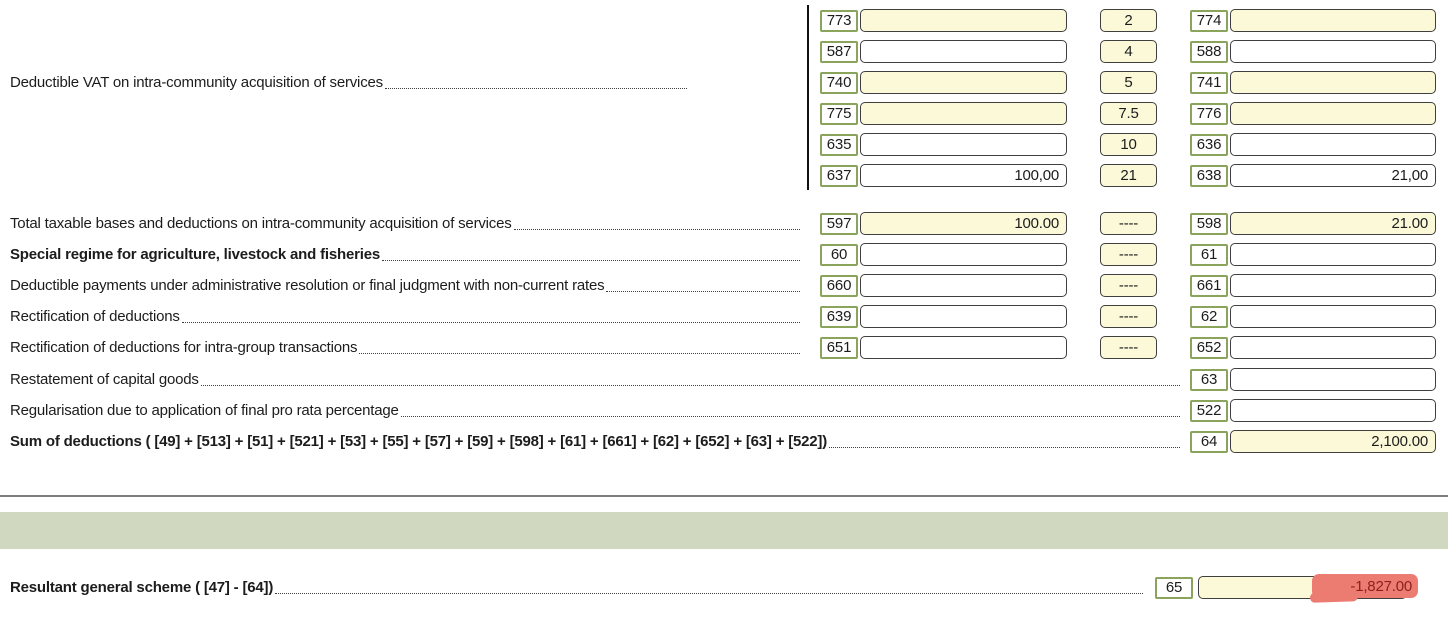 This screenshot has height=618, width=1448. I want to click on rate-box-7-5: 7.5, so click(1128, 113).